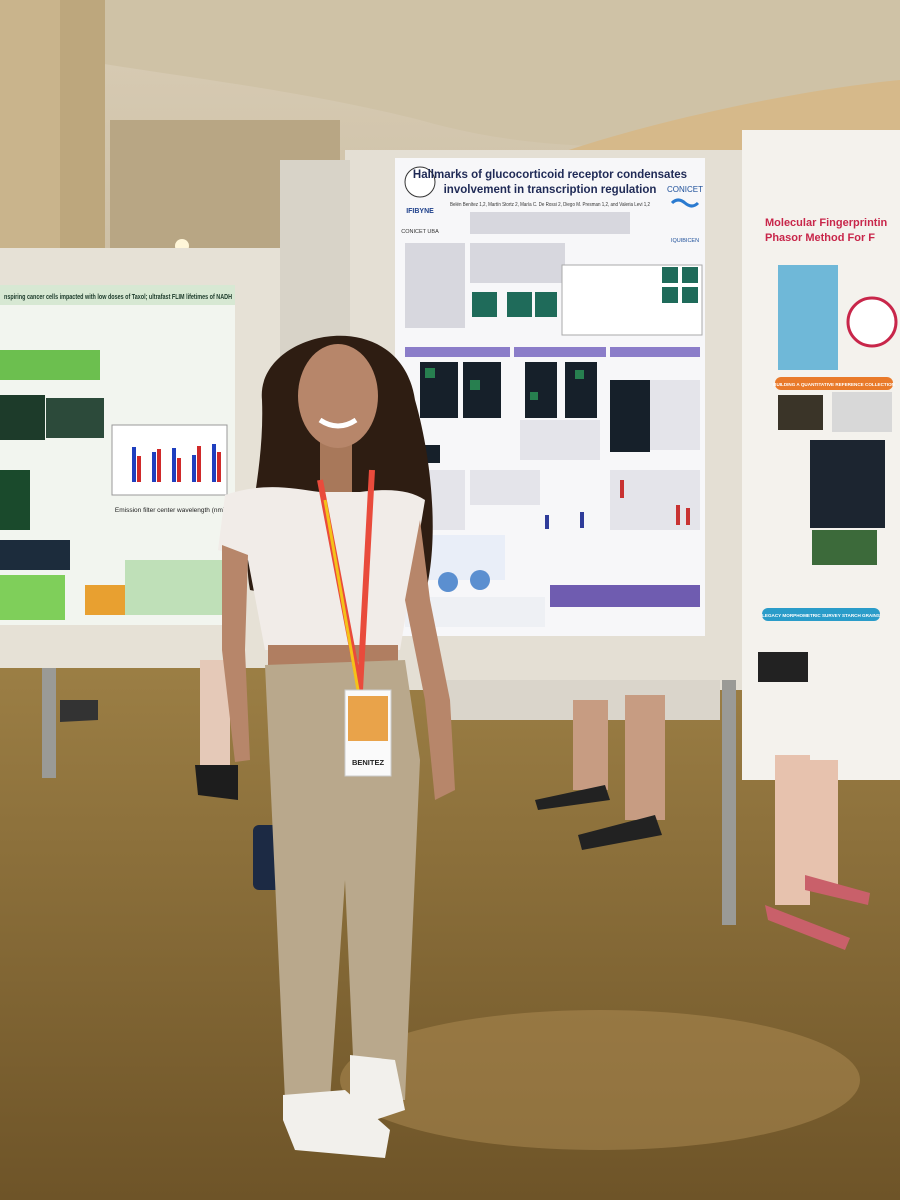  Describe the element at coordinates (820, 238) in the screenshot. I see `right-poster-title: Phasor Method For F` at that location.